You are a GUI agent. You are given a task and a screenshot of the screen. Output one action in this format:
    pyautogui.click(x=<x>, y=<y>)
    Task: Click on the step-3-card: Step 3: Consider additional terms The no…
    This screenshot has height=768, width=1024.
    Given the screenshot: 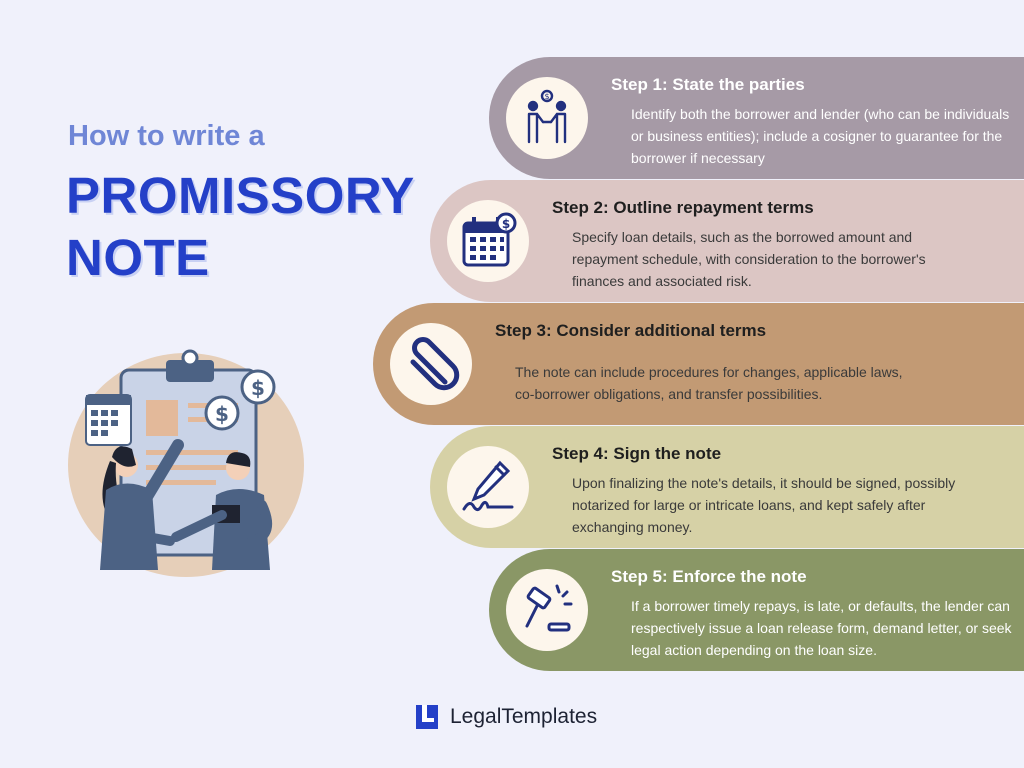 What is the action you would take?
    pyautogui.click(x=698, y=364)
    